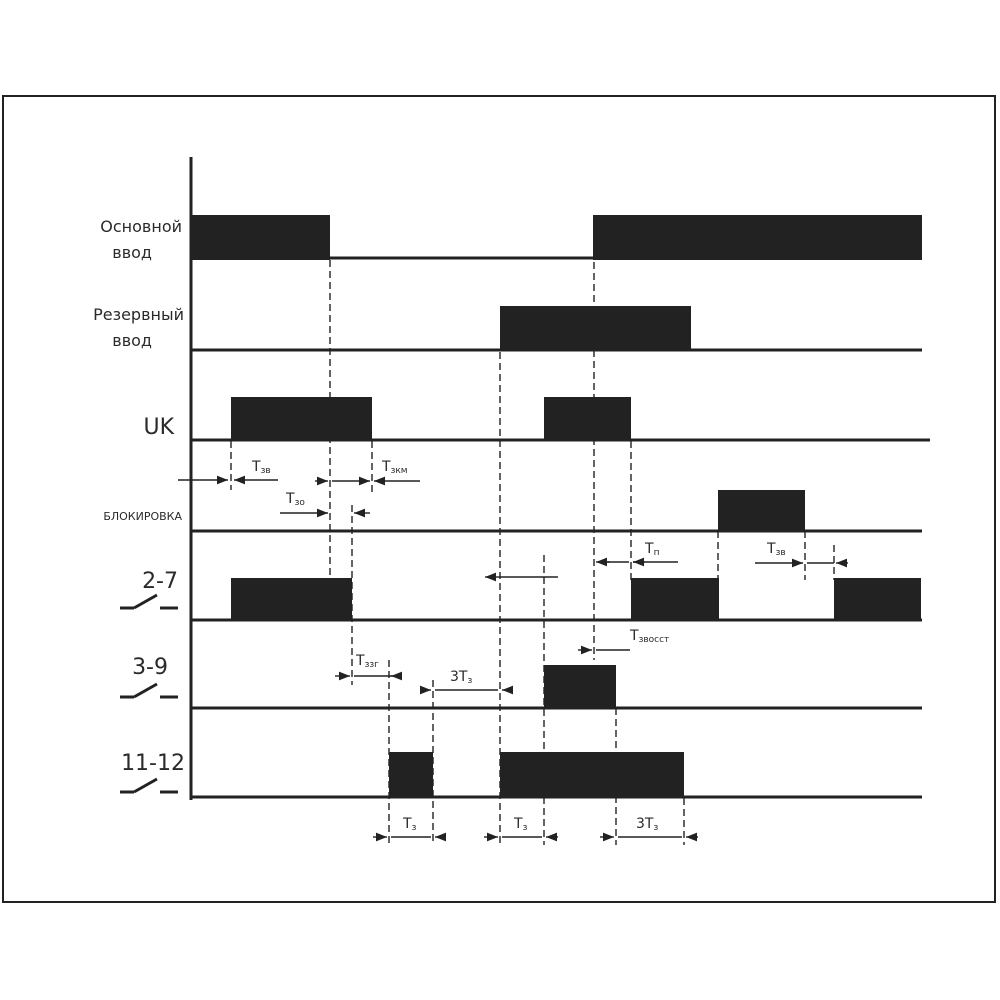 Image resolution: width=1000 pixels, height=1000 pixels. Describe the element at coordinates (261, 467) in the screenshot. I see `ann-tzv-1: Тзв` at that location.